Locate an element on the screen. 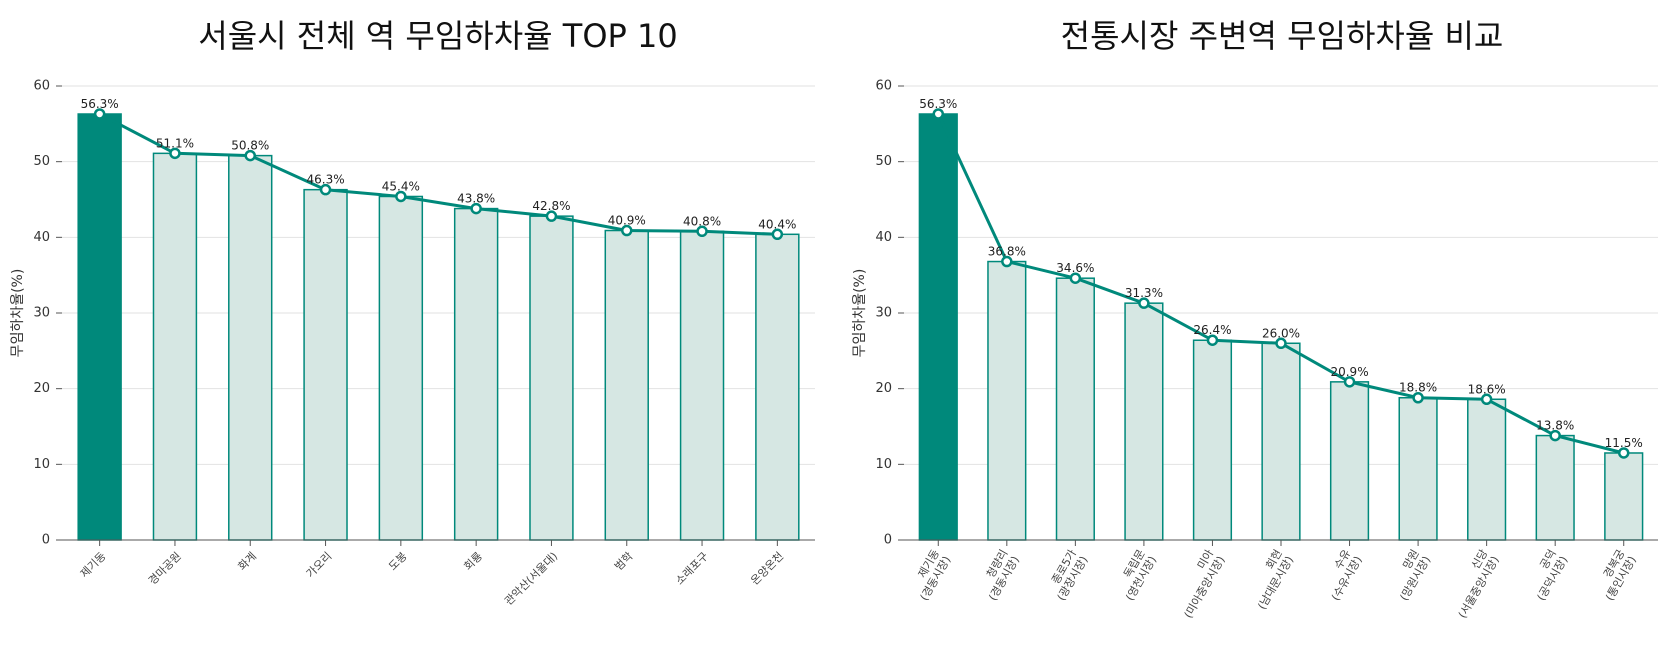 The image size is (1667, 647). x-tick-label: 신당(서울중앙시장) is located at coordinates (1472, 583).